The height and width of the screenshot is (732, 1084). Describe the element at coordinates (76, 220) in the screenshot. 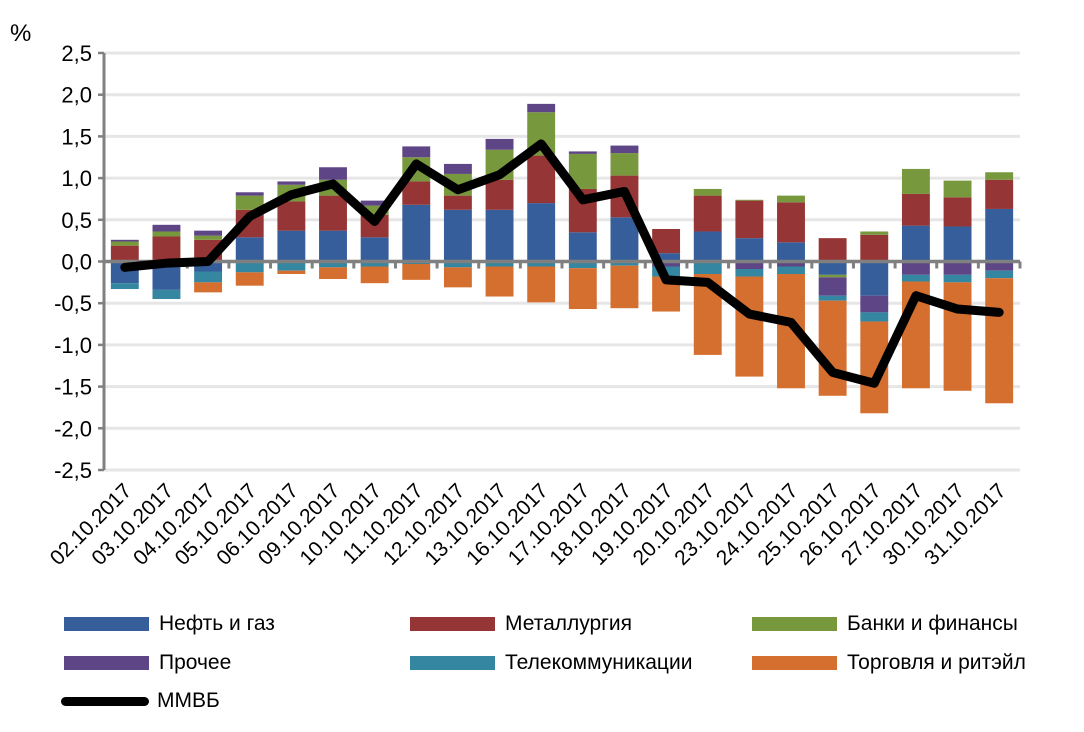

I see `y-tick-label: 0,5` at that location.